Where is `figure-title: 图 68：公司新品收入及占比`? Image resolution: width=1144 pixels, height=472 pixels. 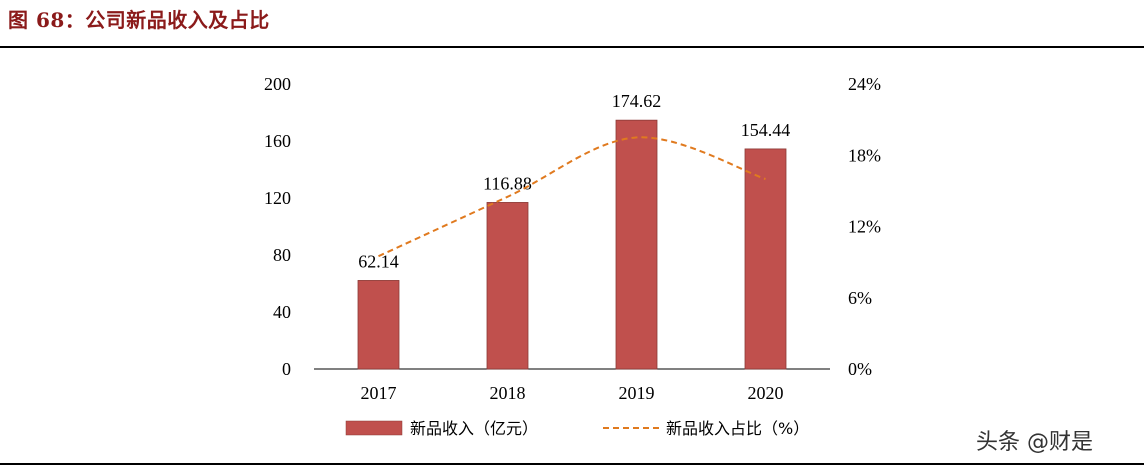
figure-title: 图 68：公司新品收入及占比 is located at coordinates (139, 20).